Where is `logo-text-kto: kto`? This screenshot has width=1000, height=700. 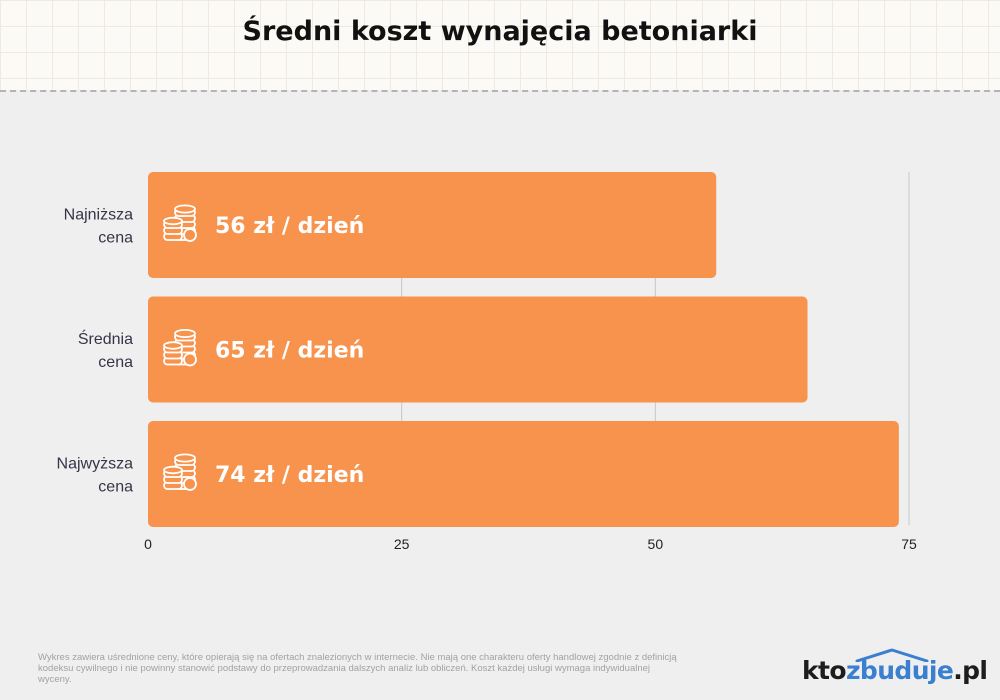 logo-text-kto: kto is located at coordinates (824, 670).